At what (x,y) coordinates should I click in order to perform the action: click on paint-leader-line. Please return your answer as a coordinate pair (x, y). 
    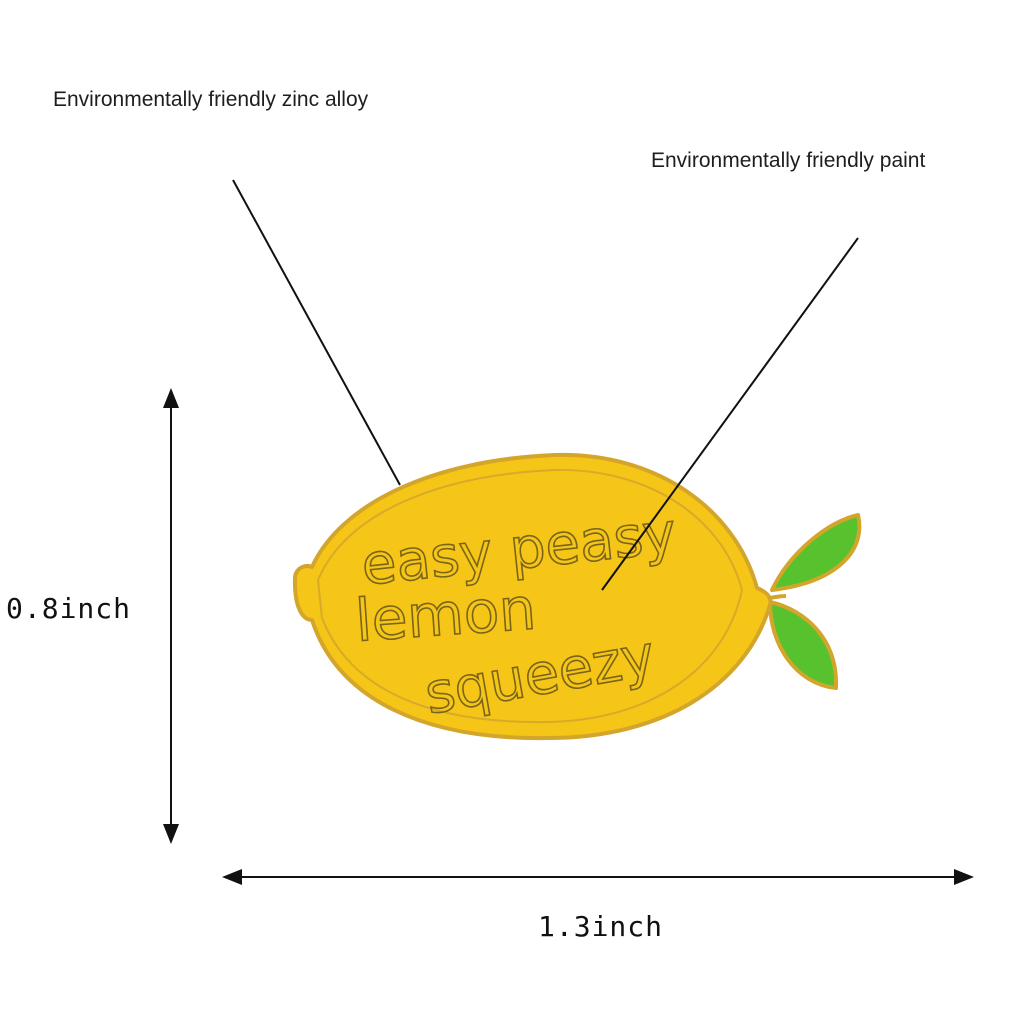
    Looking at the image, I should click on (730, 414).